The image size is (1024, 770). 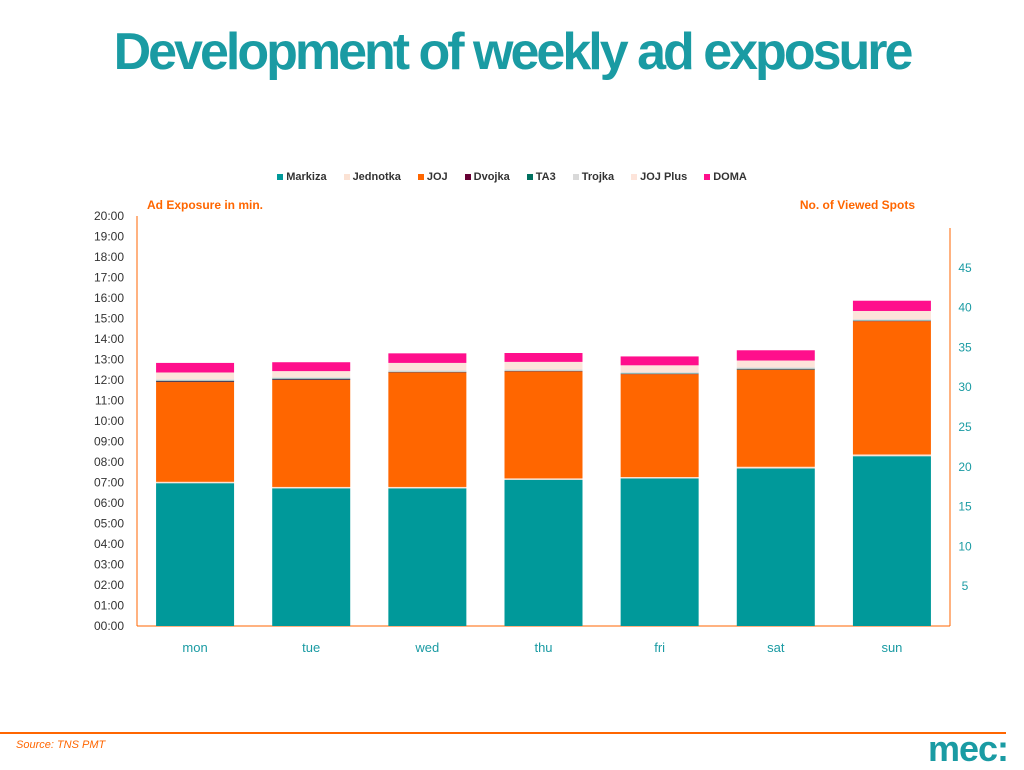 I want to click on right-tick-label: 40, so click(x=965, y=308).